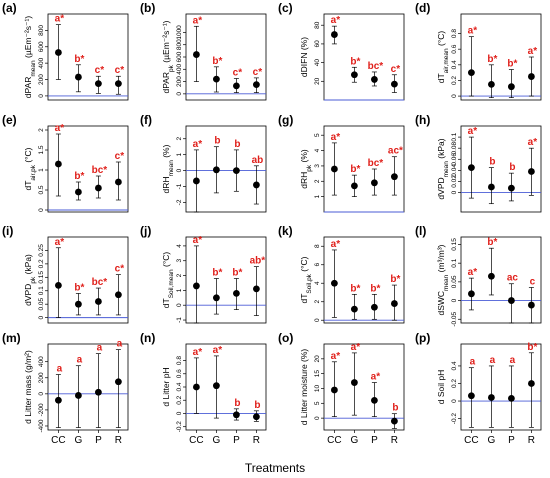 Image resolution: width=550 pixels, height=478 pixels. Describe the element at coordinates (443, 279) in the screenshot. I see `y-axis-label: dSWCmean (m³/m³)` at that location.